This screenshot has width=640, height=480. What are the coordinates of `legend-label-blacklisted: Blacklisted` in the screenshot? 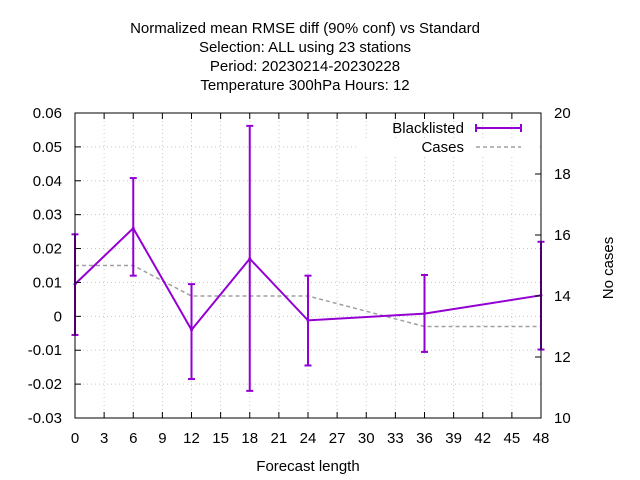 It's located at (428, 128).